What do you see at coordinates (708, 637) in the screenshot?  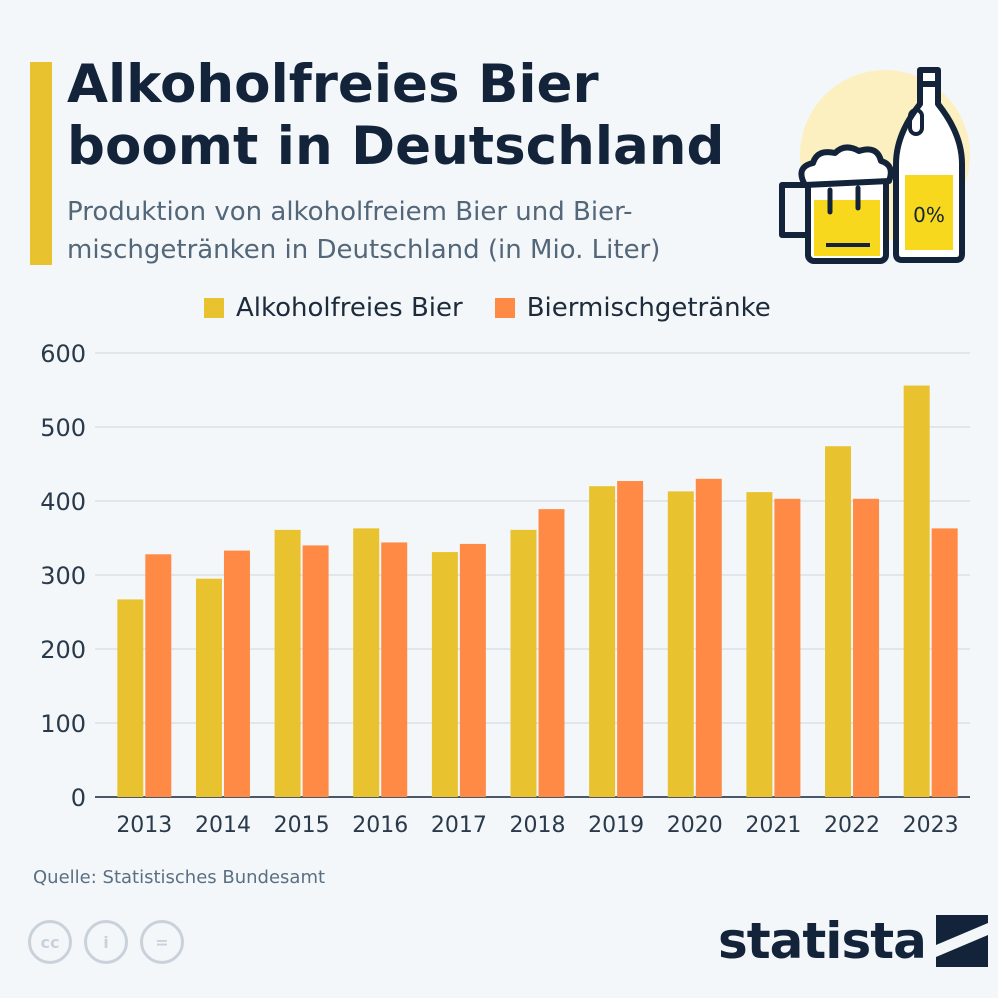 I see `bar-mischgetraenke-2020` at bounding box center [708, 637].